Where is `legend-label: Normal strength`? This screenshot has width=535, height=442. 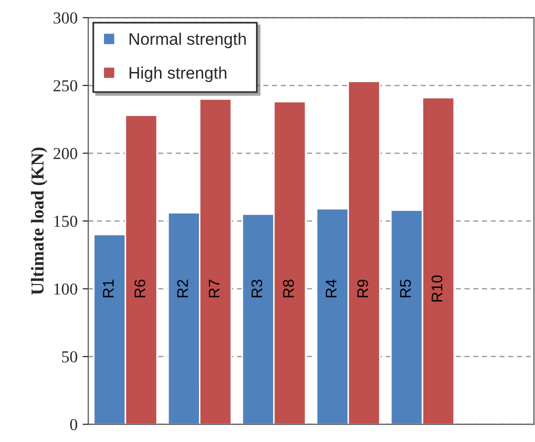 legend-label: Normal strength is located at coordinates (188, 40).